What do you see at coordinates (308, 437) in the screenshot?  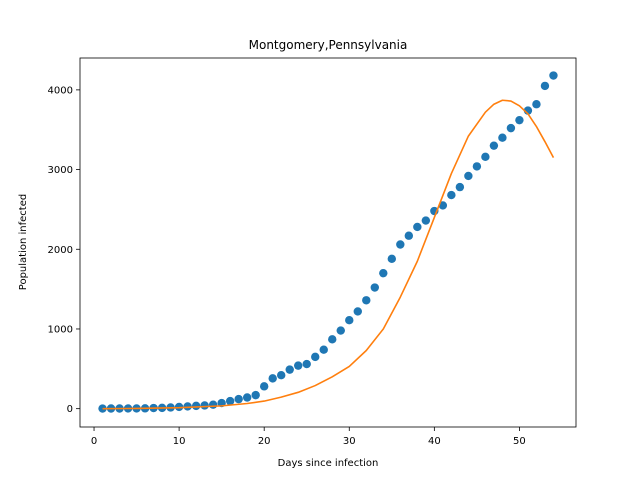 I see `x-axis-ticks: 0 10 20 30 40 50` at bounding box center [308, 437].